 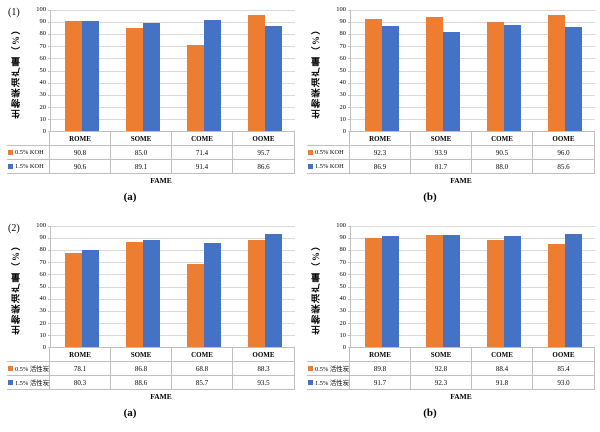 What do you see at coordinates (202, 369) in the screenshot?
I see `value-cell: 68.8` at bounding box center [202, 369].